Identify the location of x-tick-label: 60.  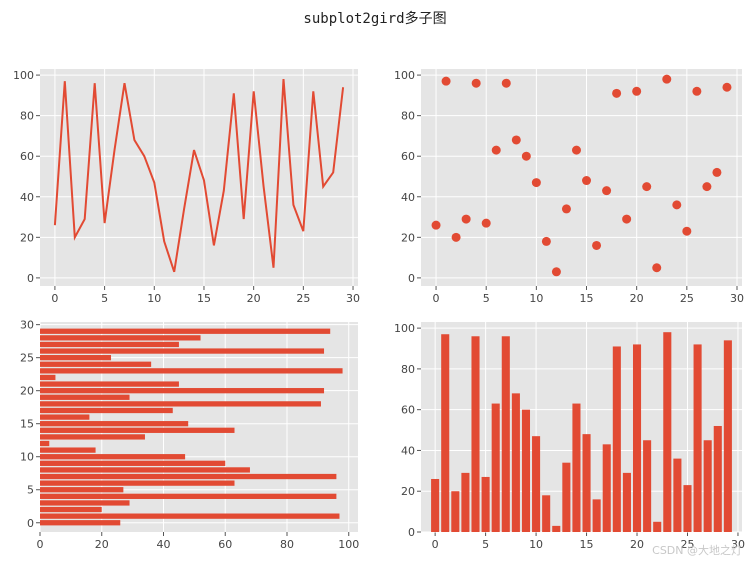
(225, 544).